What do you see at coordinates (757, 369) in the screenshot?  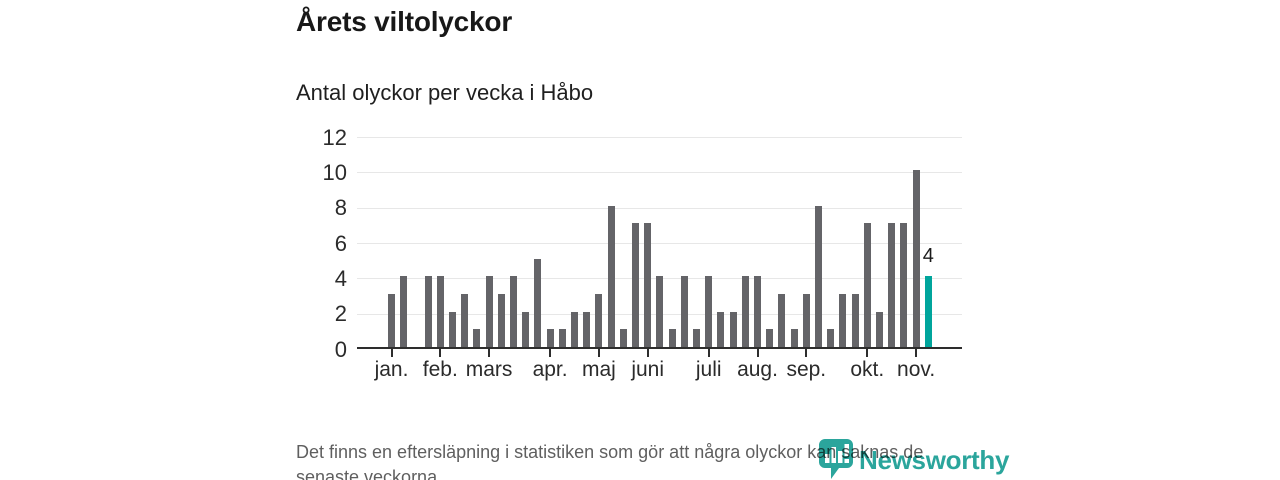 I see `x-tick-label-aug: aug.` at bounding box center [757, 369].